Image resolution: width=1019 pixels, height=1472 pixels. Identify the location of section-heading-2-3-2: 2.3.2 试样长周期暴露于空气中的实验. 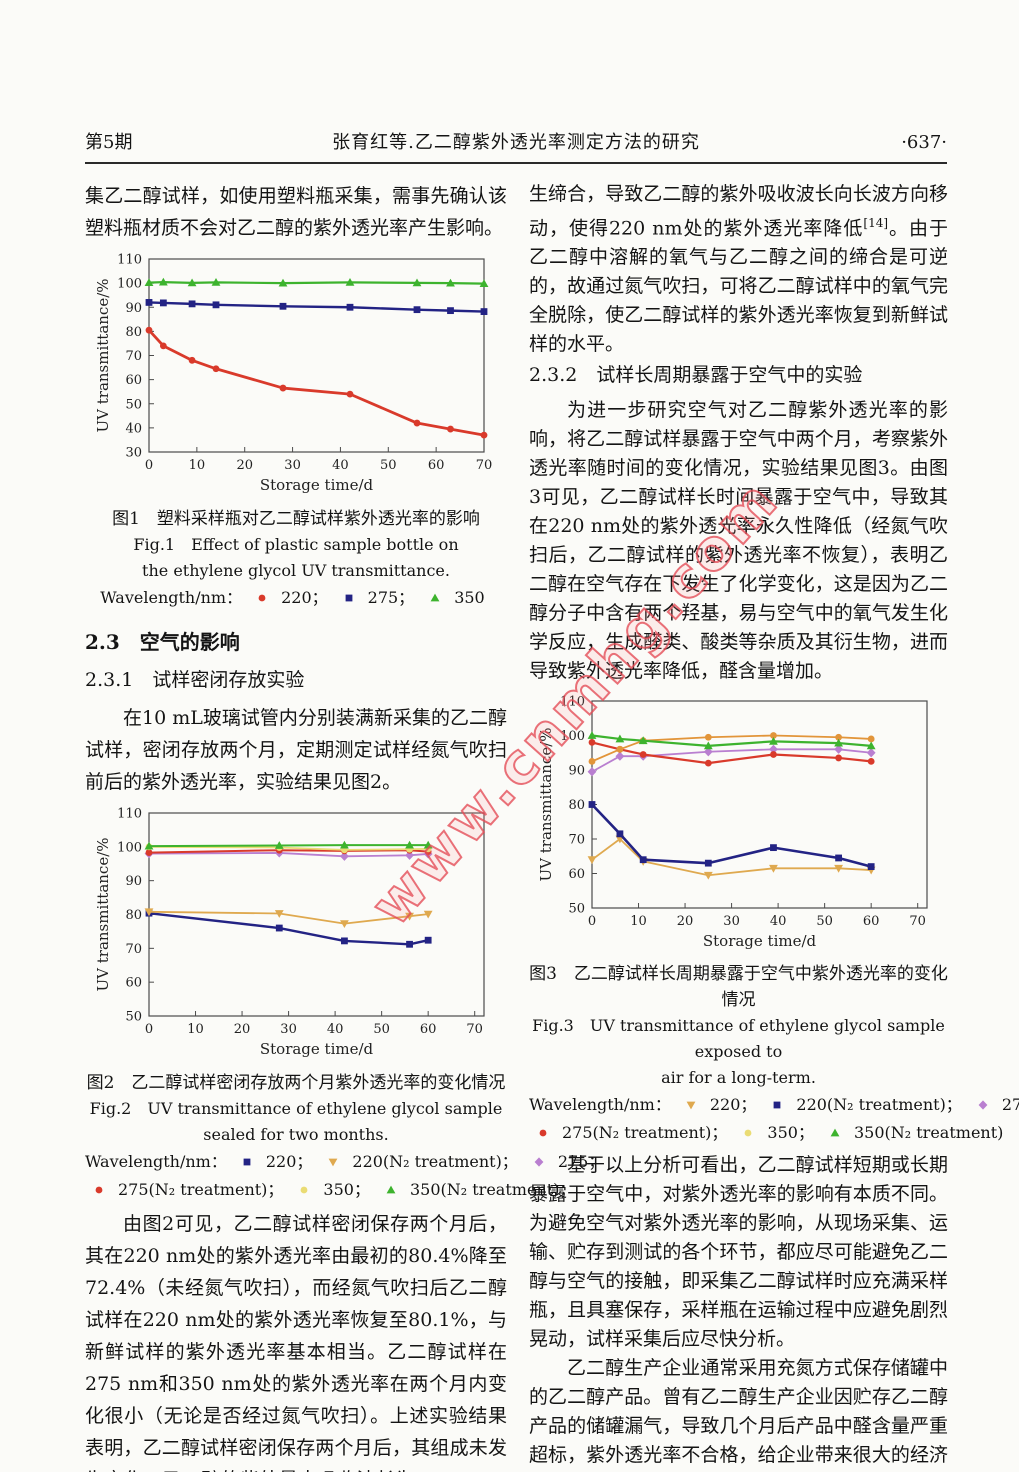
(696, 375).